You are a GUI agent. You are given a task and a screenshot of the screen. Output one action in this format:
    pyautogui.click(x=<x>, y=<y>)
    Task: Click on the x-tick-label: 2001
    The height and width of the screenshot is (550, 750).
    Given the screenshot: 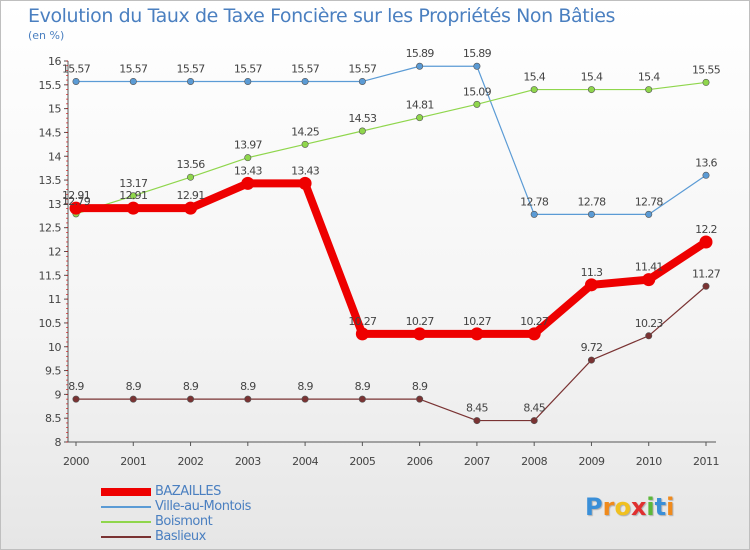 What is the action you would take?
    pyautogui.click(x=133, y=461)
    